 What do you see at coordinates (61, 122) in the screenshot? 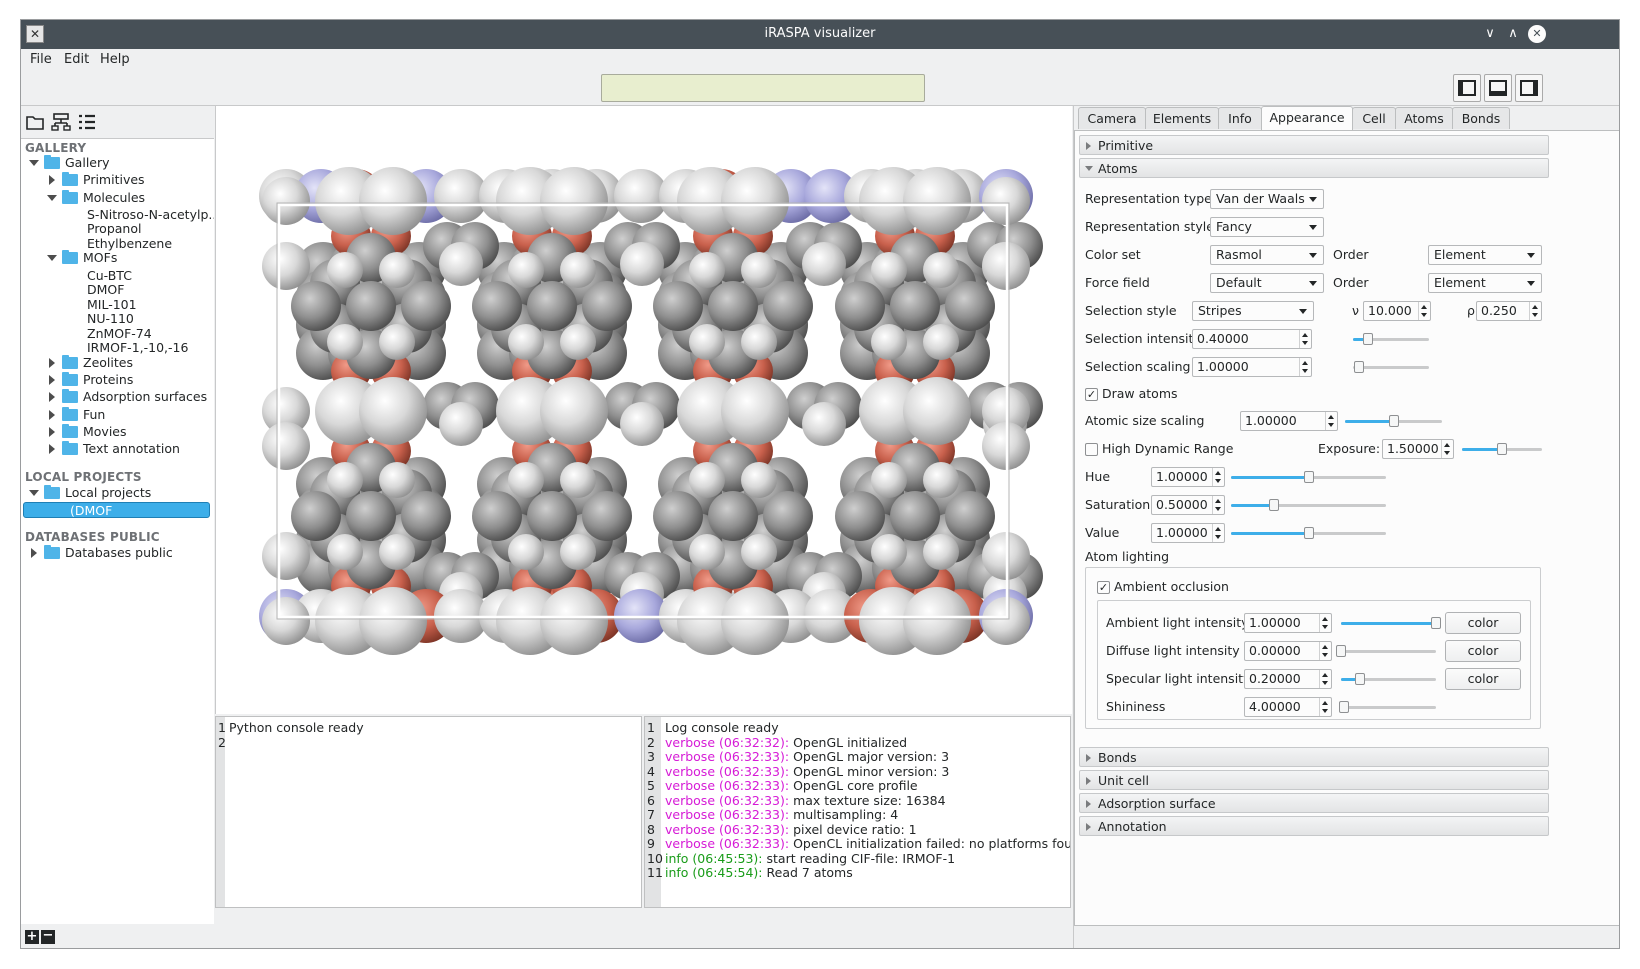
I see `hierarchy-view-icon` at bounding box center [61, 122].